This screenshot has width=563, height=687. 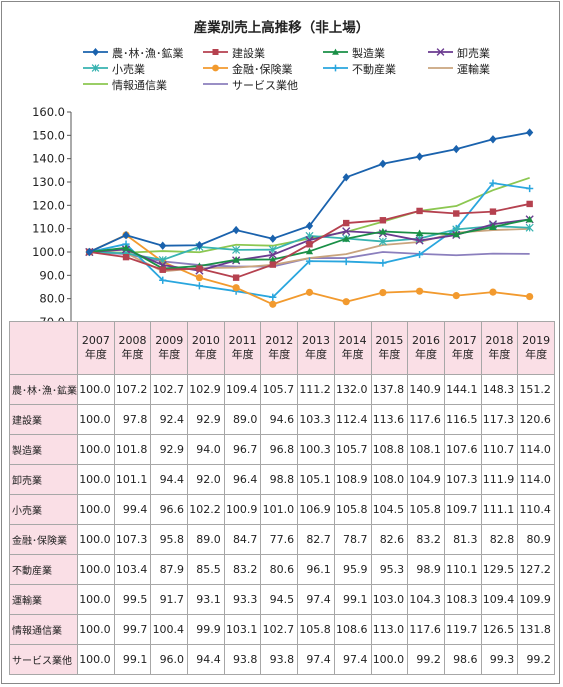 I want to click on year-value: 2011, so click(x=242, y=340).